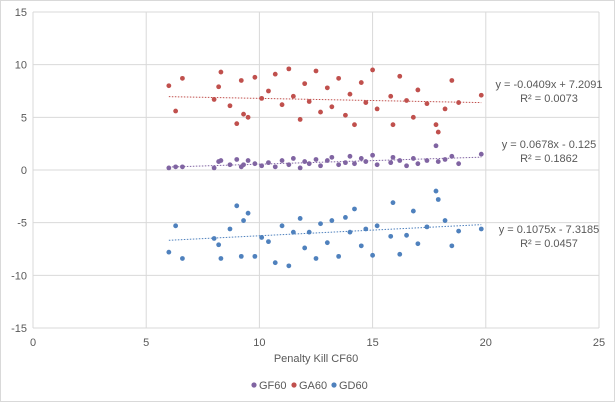  Describe the element at coordinates (33, 343) in the screenshot. I see `x-tick-label: 0` at that location.